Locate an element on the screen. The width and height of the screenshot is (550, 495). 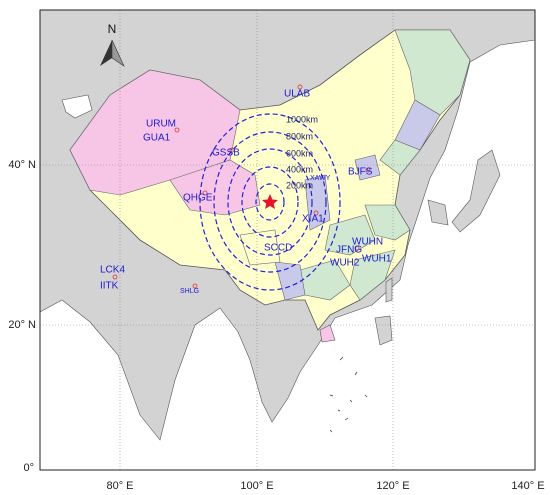
station-label: WUH2 is located at coordinates (345, 263).